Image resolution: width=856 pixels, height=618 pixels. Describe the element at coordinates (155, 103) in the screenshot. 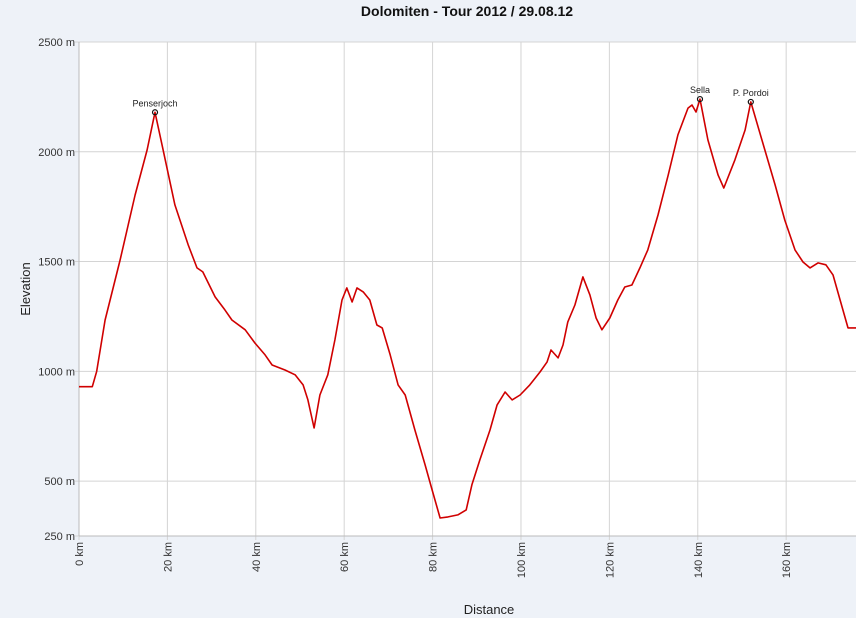

I see `annotation-label: Penserjoch` at that location.